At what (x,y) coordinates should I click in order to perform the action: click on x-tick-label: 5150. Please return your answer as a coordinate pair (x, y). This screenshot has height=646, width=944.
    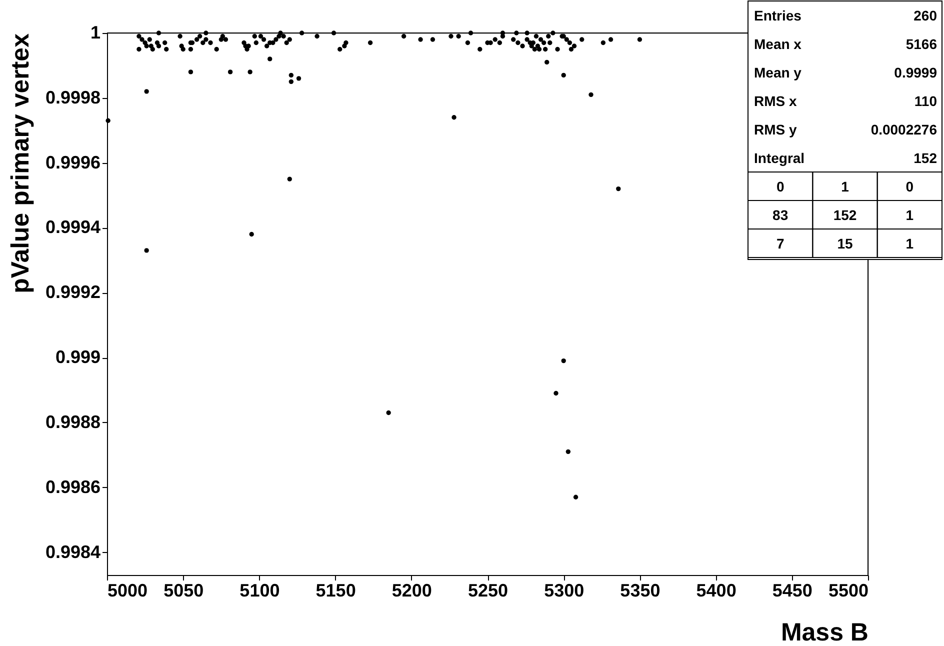
    Looking at the image, I should click on (336, 590).